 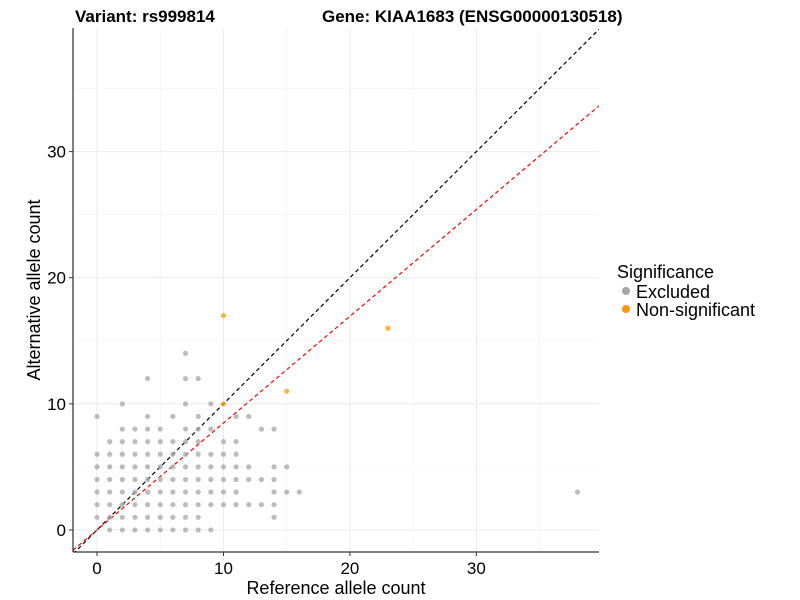 What do you see at coordinates (56, 278) in the screenshot?
I see `y-tick-label: 20` at bounding box center [56, 278].